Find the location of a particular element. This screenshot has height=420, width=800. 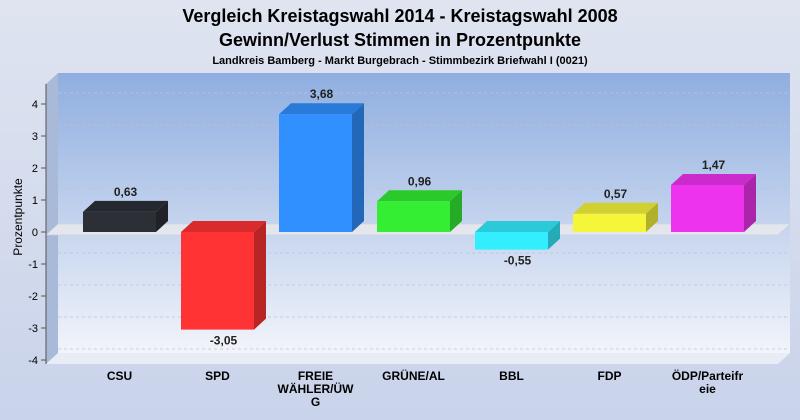

y-tick-label: 3 is located at coordinates (35, 137).